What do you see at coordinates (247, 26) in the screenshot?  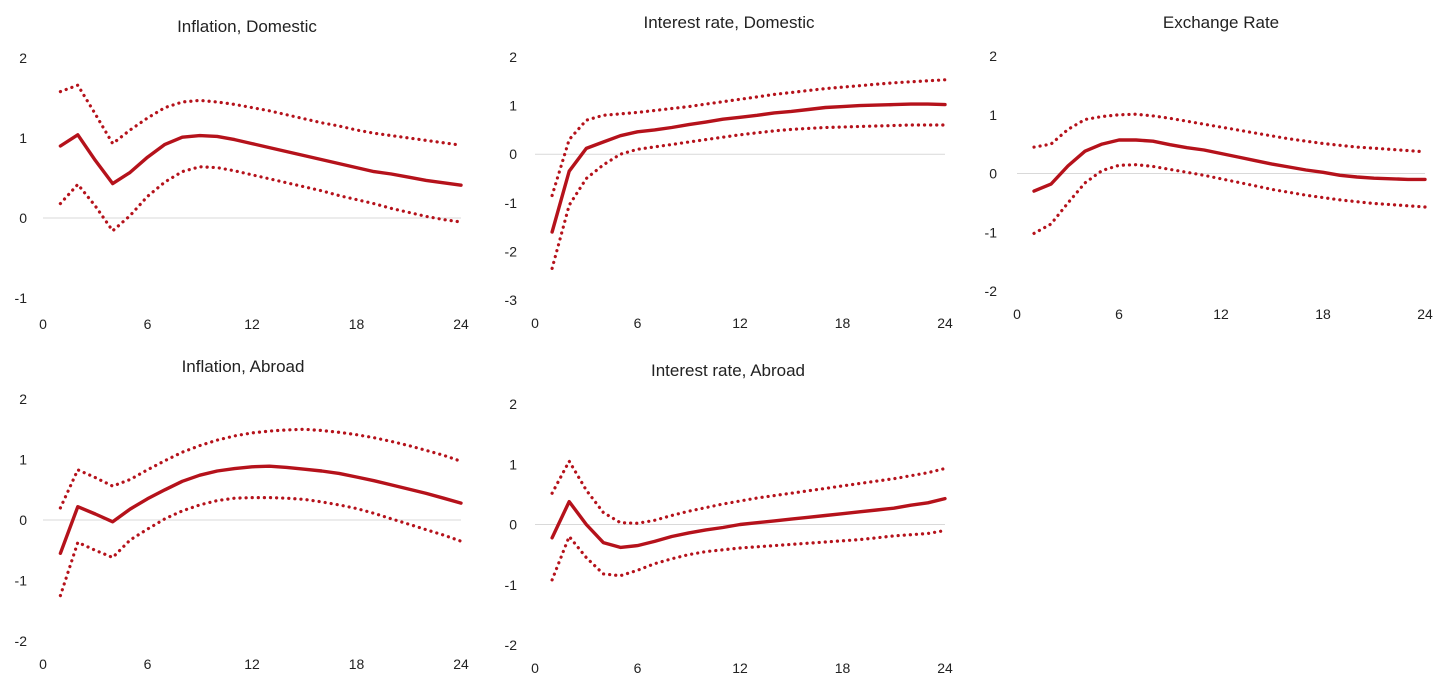 I see `chart-title: Inflation, Domestic` at bounding box center [247, 26].